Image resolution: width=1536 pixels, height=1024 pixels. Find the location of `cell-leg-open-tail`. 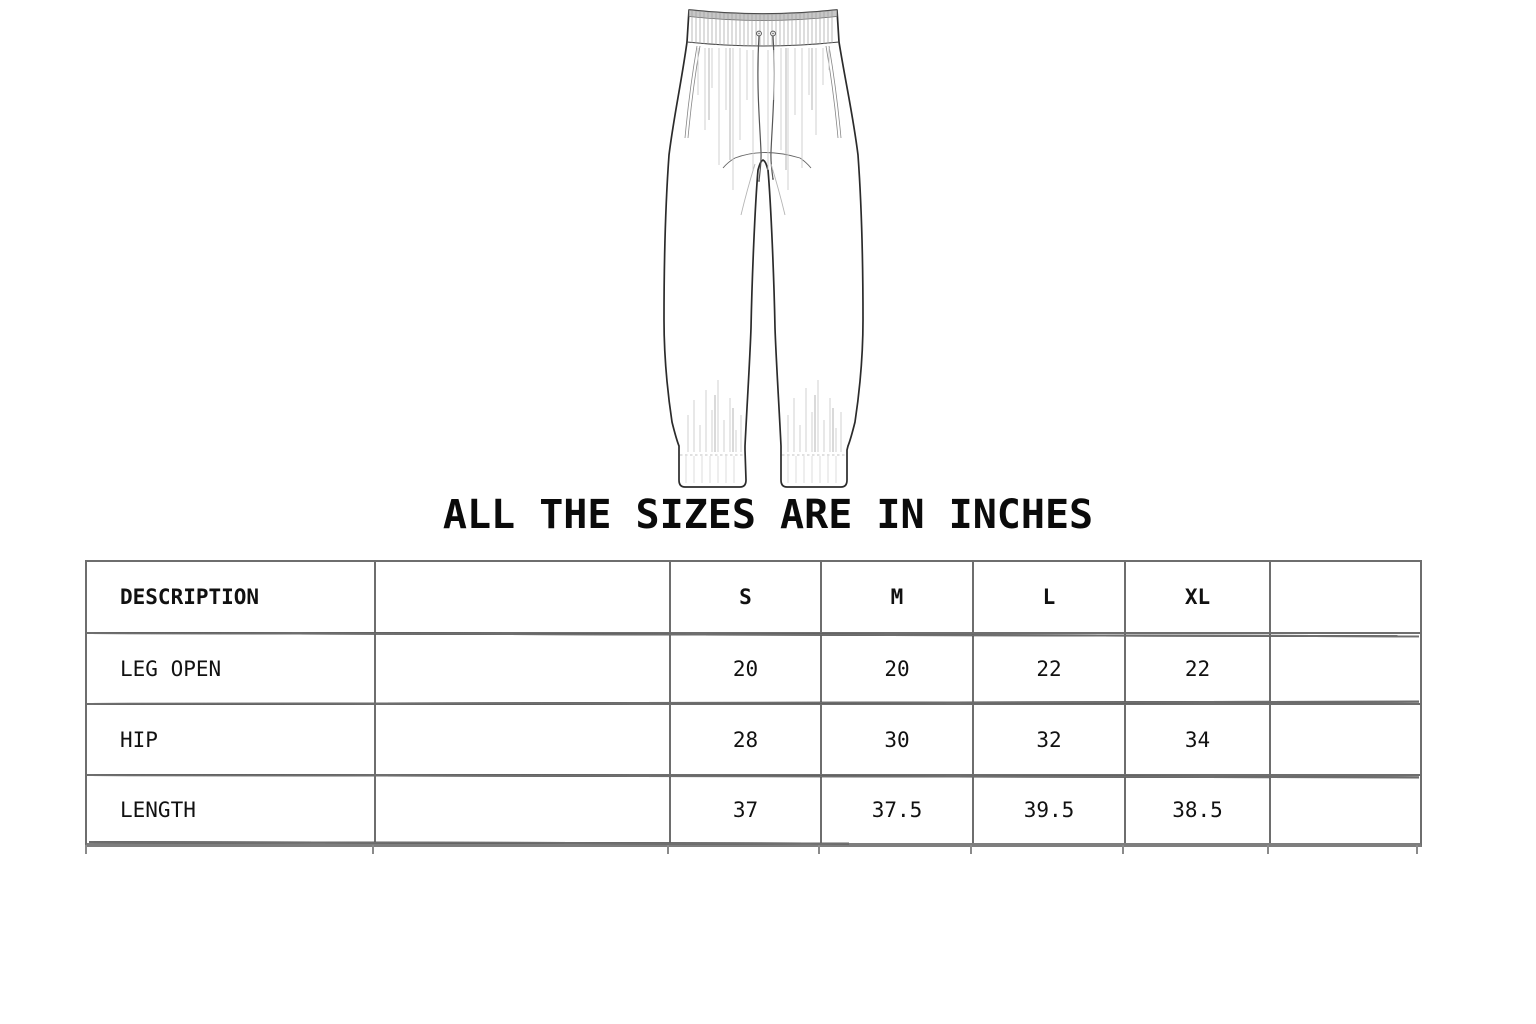

cell-leg-open-tail is located at coordinates (1344, 667).